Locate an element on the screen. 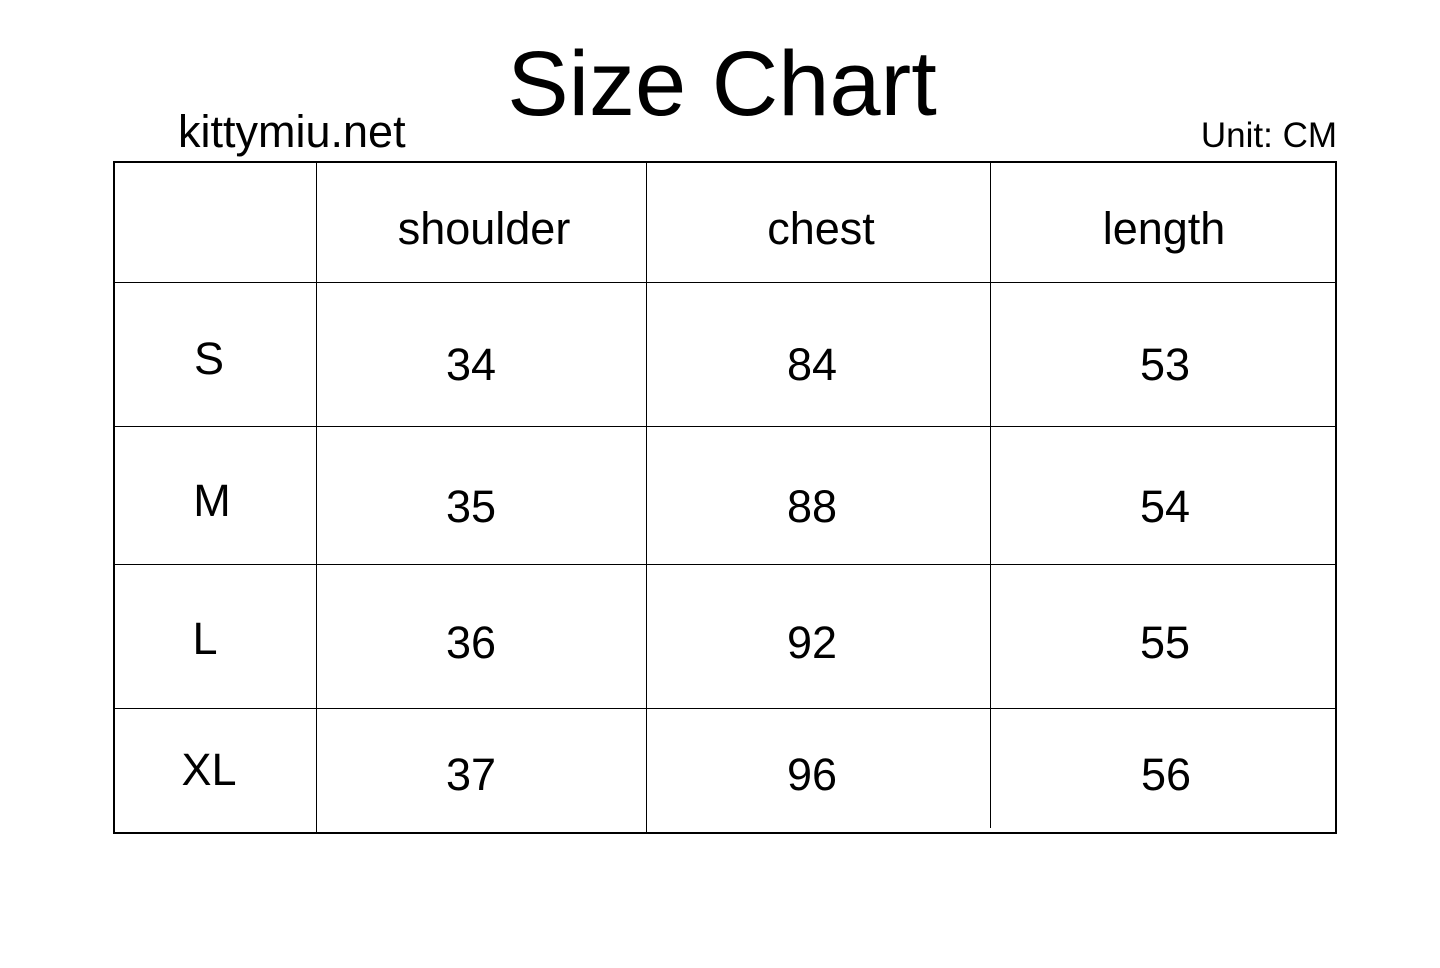 The width and height of the screenshot is (1440, 968). table-cell: 92 is located at coordinates (812, 642).